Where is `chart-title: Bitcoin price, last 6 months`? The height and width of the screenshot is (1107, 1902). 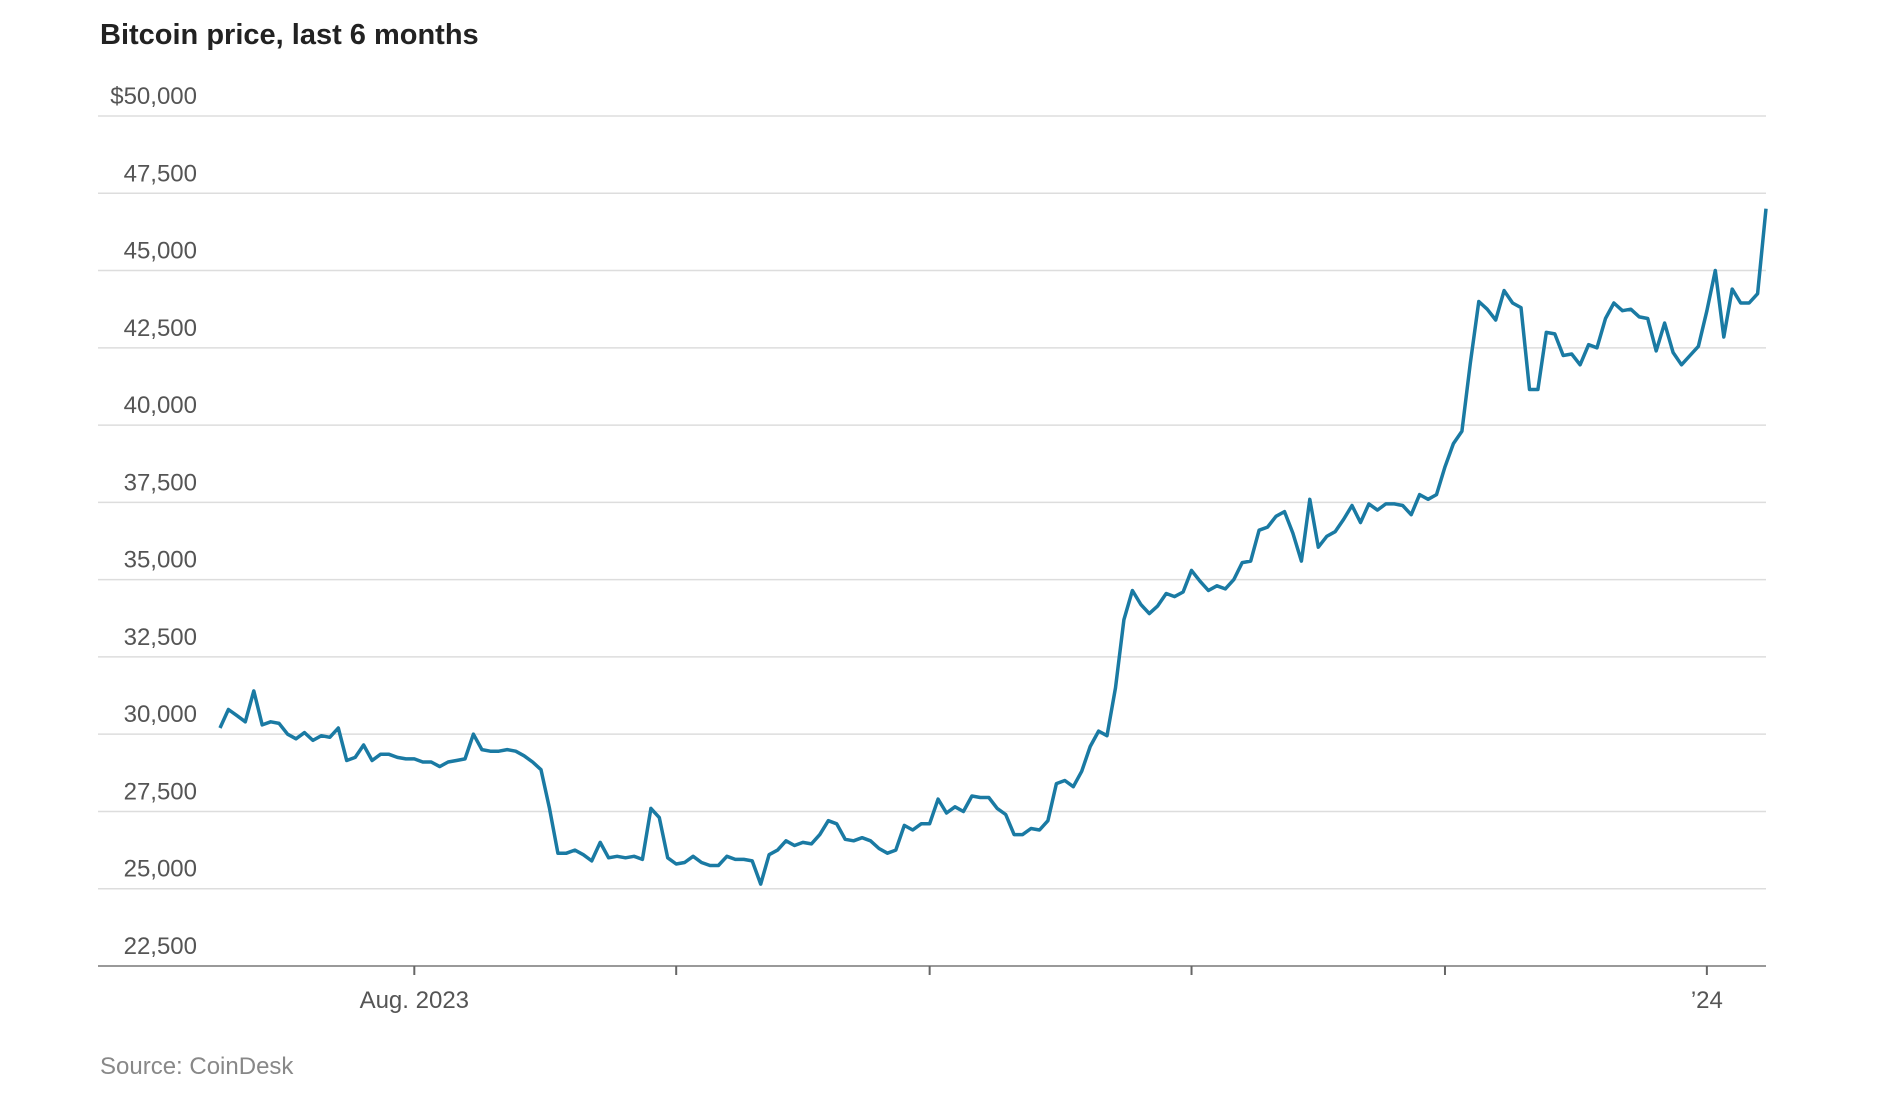 chart-title: Bitcoin price, last 6 months is located at coordinates (289, 35).